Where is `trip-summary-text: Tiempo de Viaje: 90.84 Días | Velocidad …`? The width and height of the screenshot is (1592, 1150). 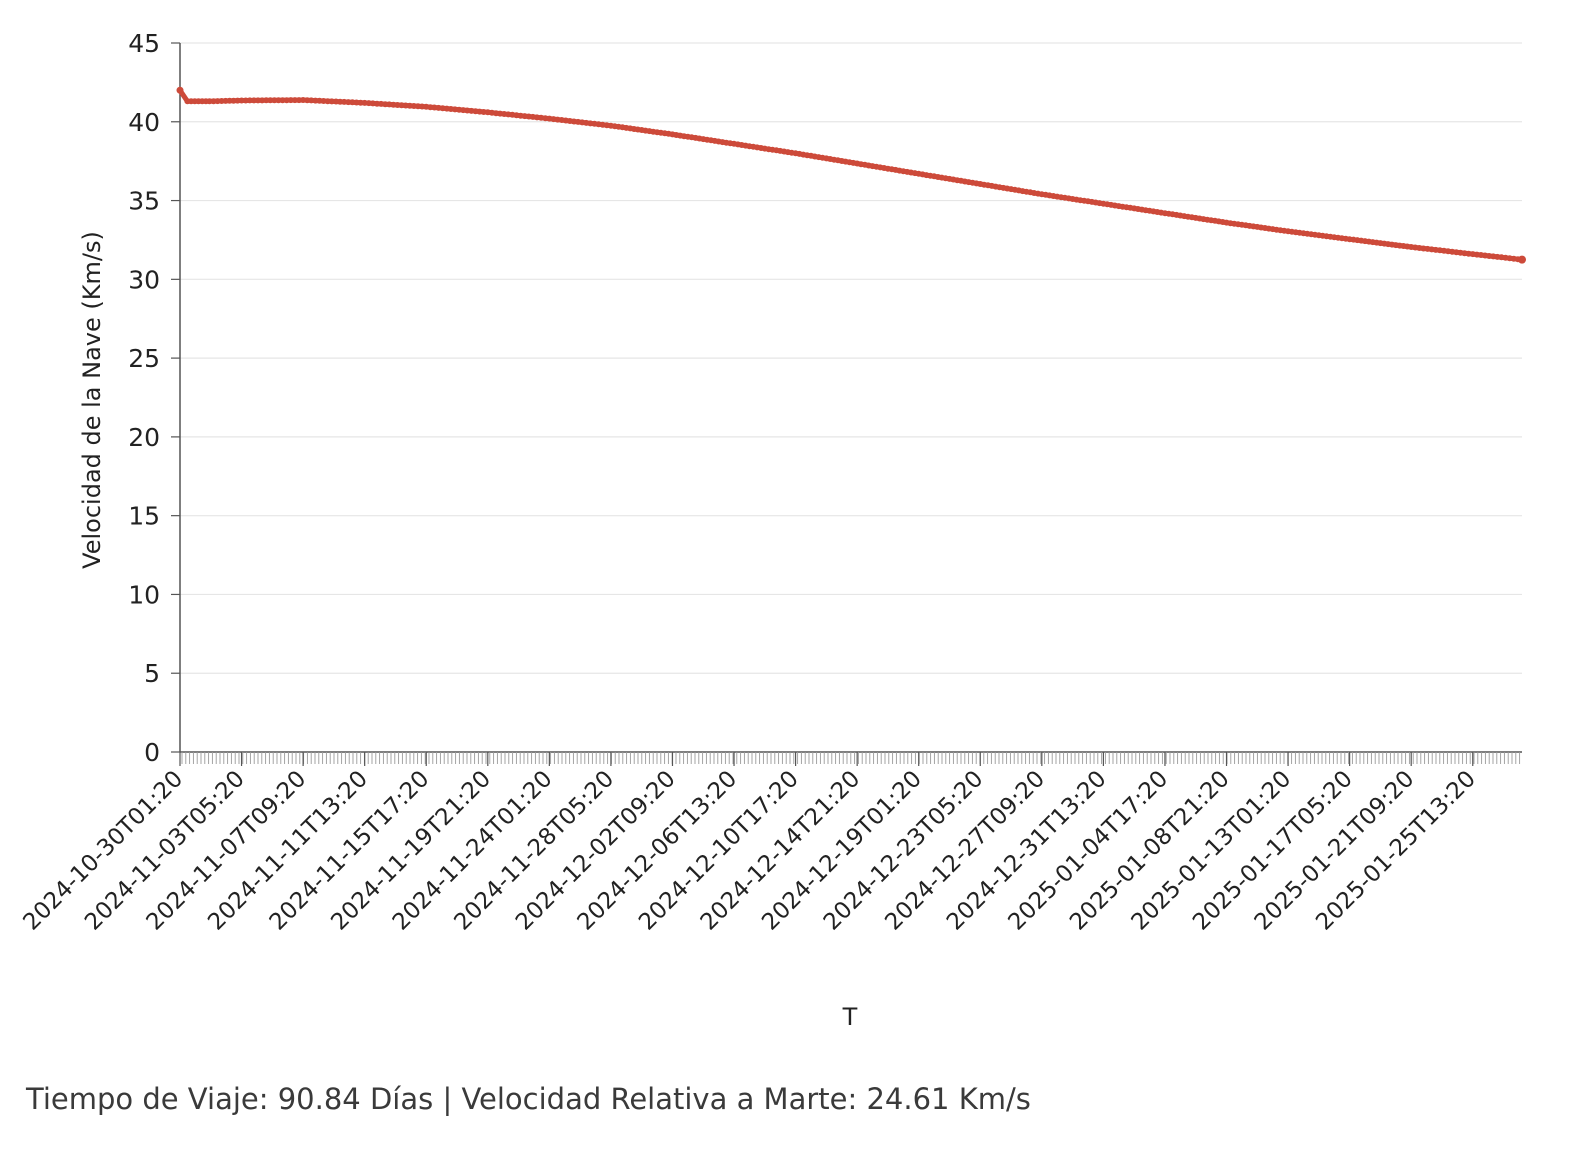 trip-summary-text: Tiempo de Viaje: 90.84 Días | Velocidad … is located at coordinates (528, 1099).